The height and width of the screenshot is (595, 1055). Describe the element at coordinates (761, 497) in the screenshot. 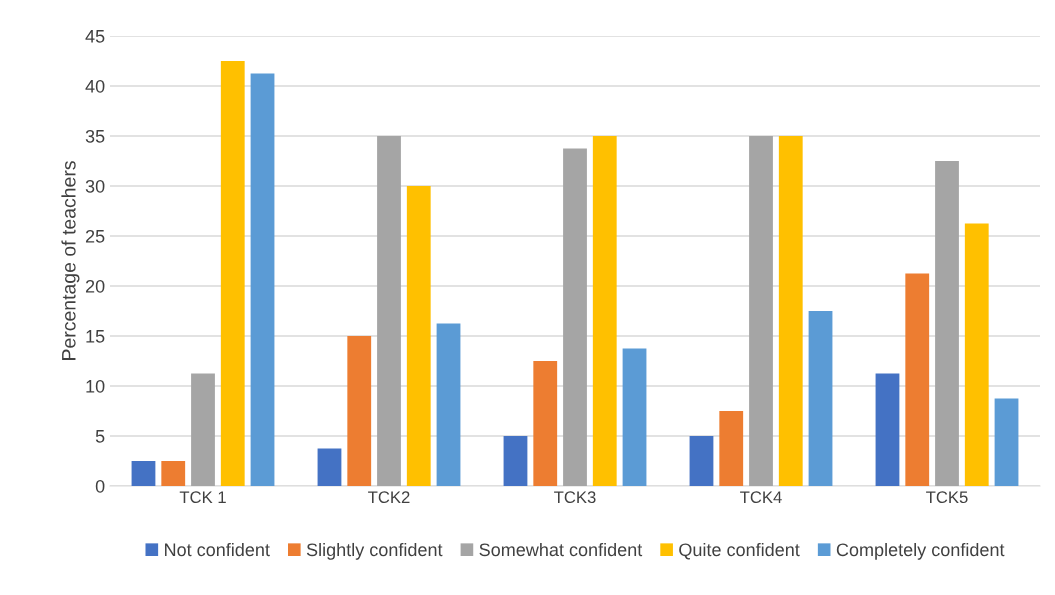

I see `x-tick-label: TCK4` at that location.